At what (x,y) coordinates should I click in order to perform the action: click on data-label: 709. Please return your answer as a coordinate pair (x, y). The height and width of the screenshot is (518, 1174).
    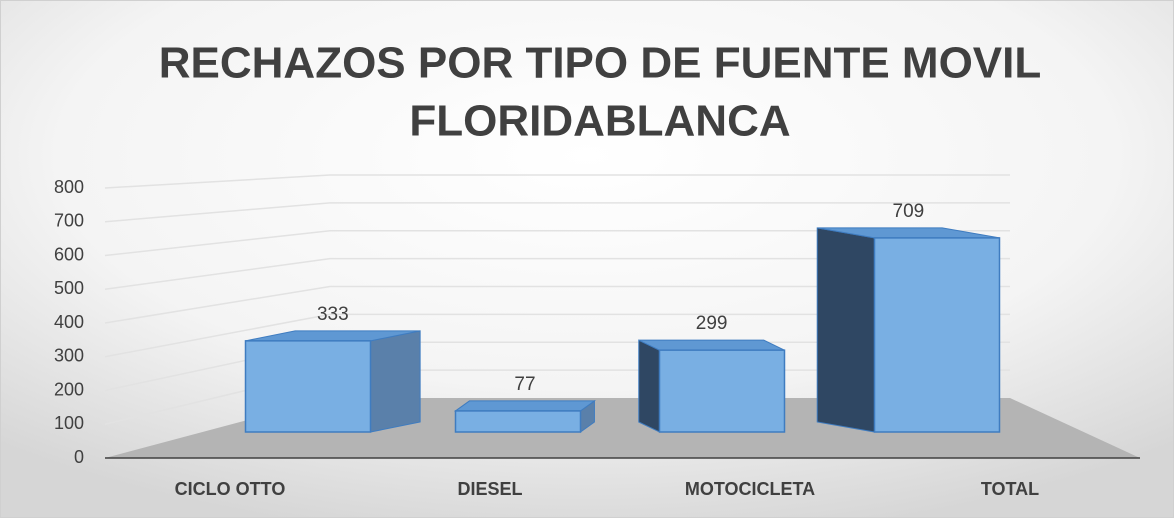
    Looking at the image, I should click on (909, 211).